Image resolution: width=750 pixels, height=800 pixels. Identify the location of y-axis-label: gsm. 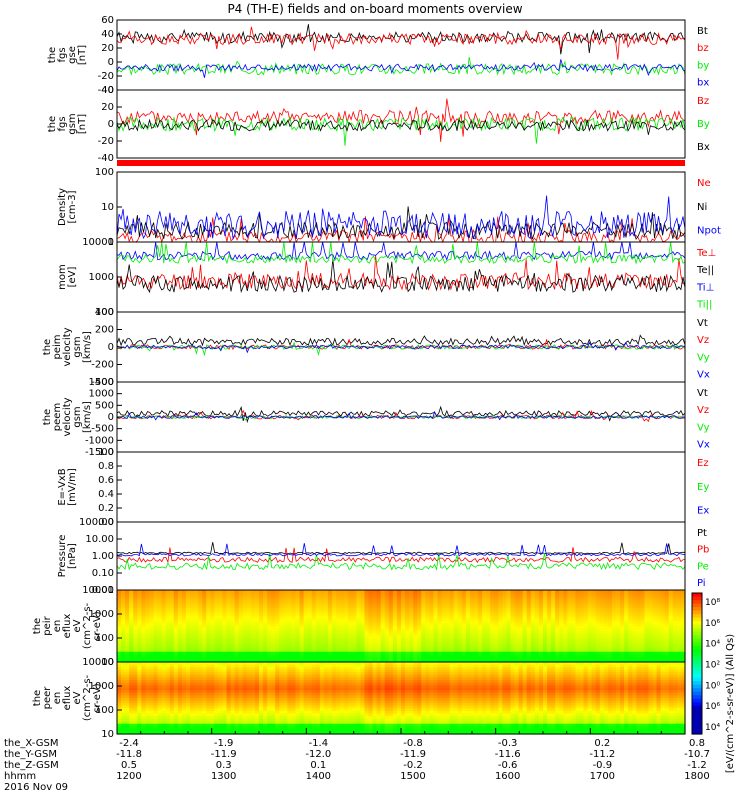
(72, 123).